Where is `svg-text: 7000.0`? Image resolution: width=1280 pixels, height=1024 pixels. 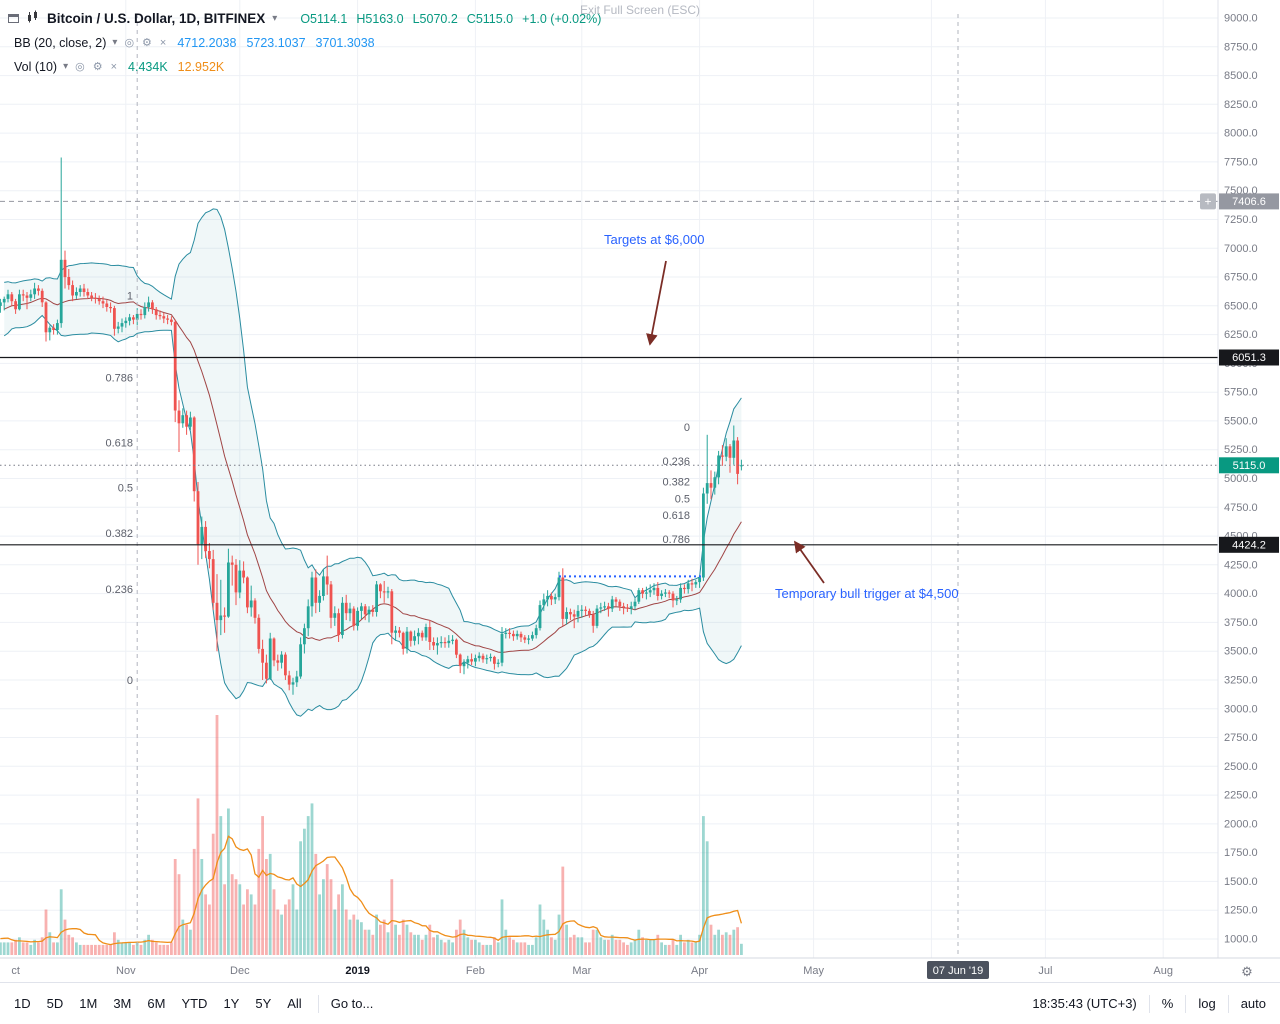 svg-text: 7000.0 is located at coordinates (1241, 249).